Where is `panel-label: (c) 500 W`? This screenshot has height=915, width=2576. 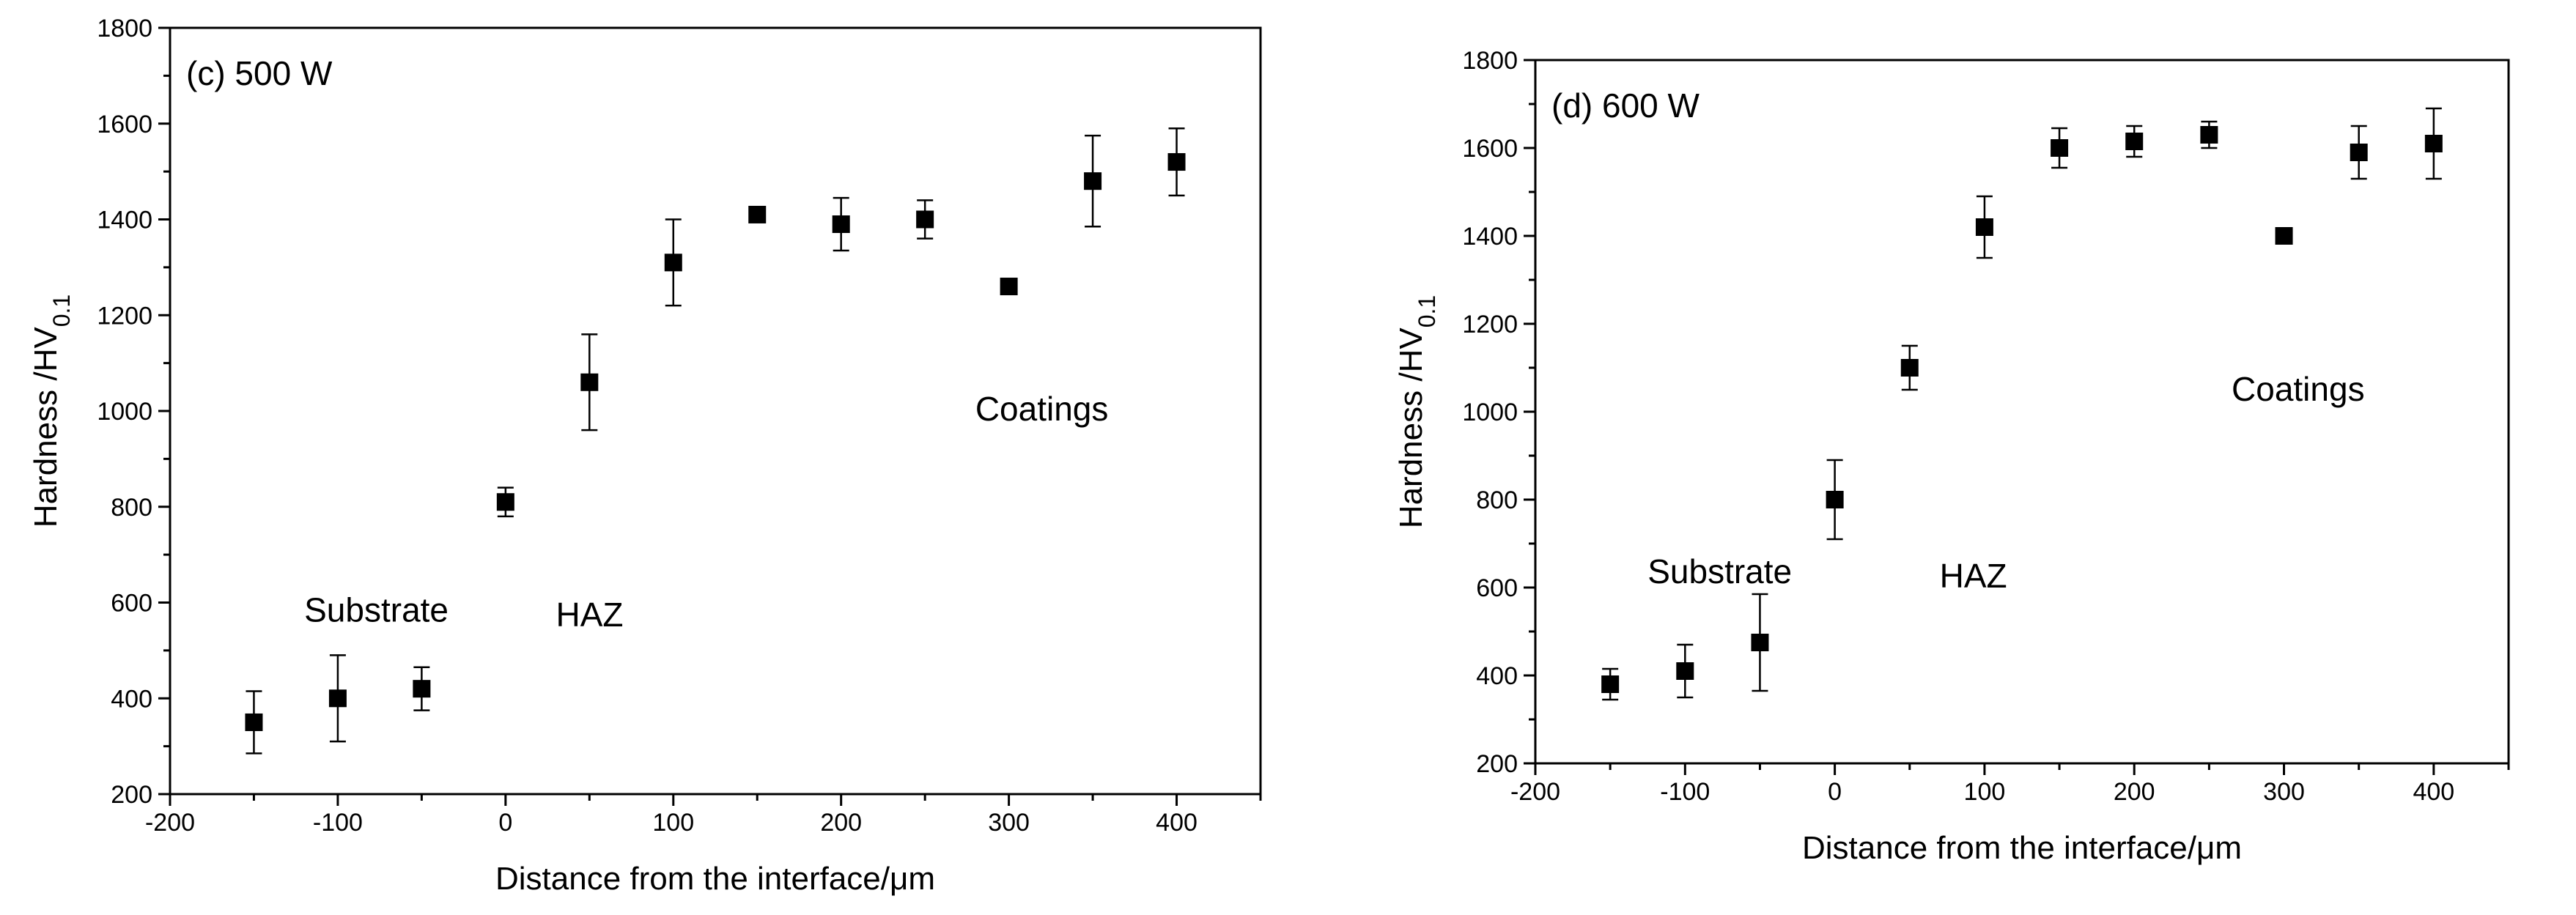 panel-label: (c) 500 W is located at coordinates (259, 73).